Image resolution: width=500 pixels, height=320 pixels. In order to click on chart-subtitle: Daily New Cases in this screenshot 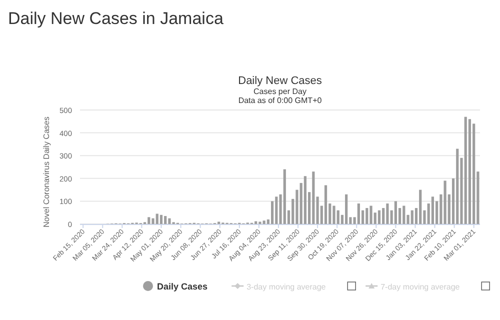, I will do `click(280, 81)`.